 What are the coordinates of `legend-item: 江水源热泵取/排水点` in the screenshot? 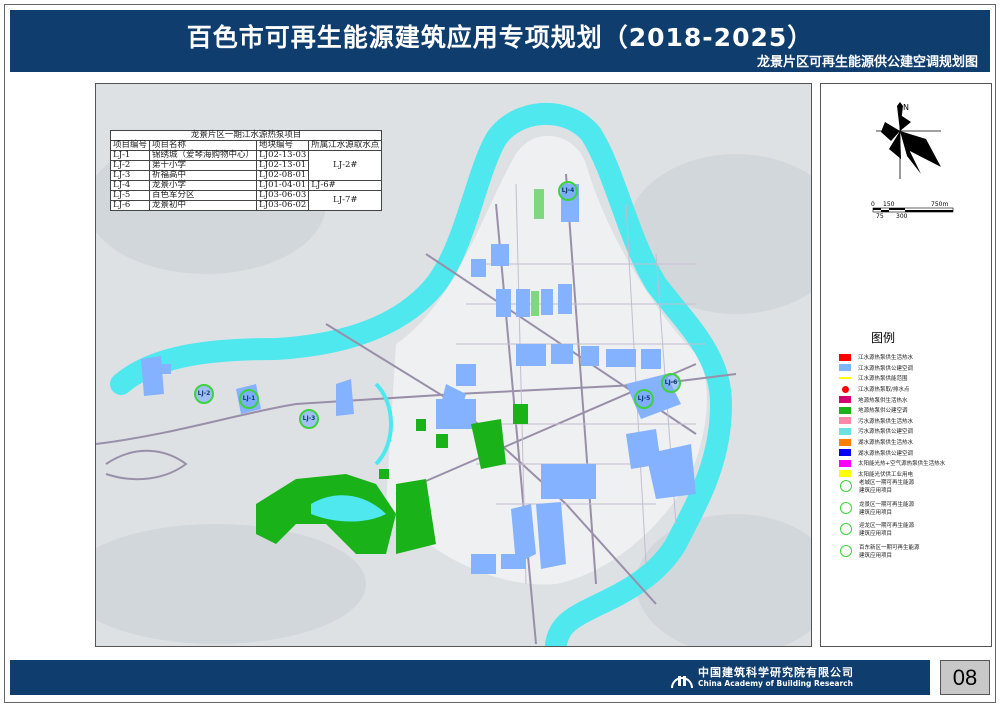 It's located at (892, 389).